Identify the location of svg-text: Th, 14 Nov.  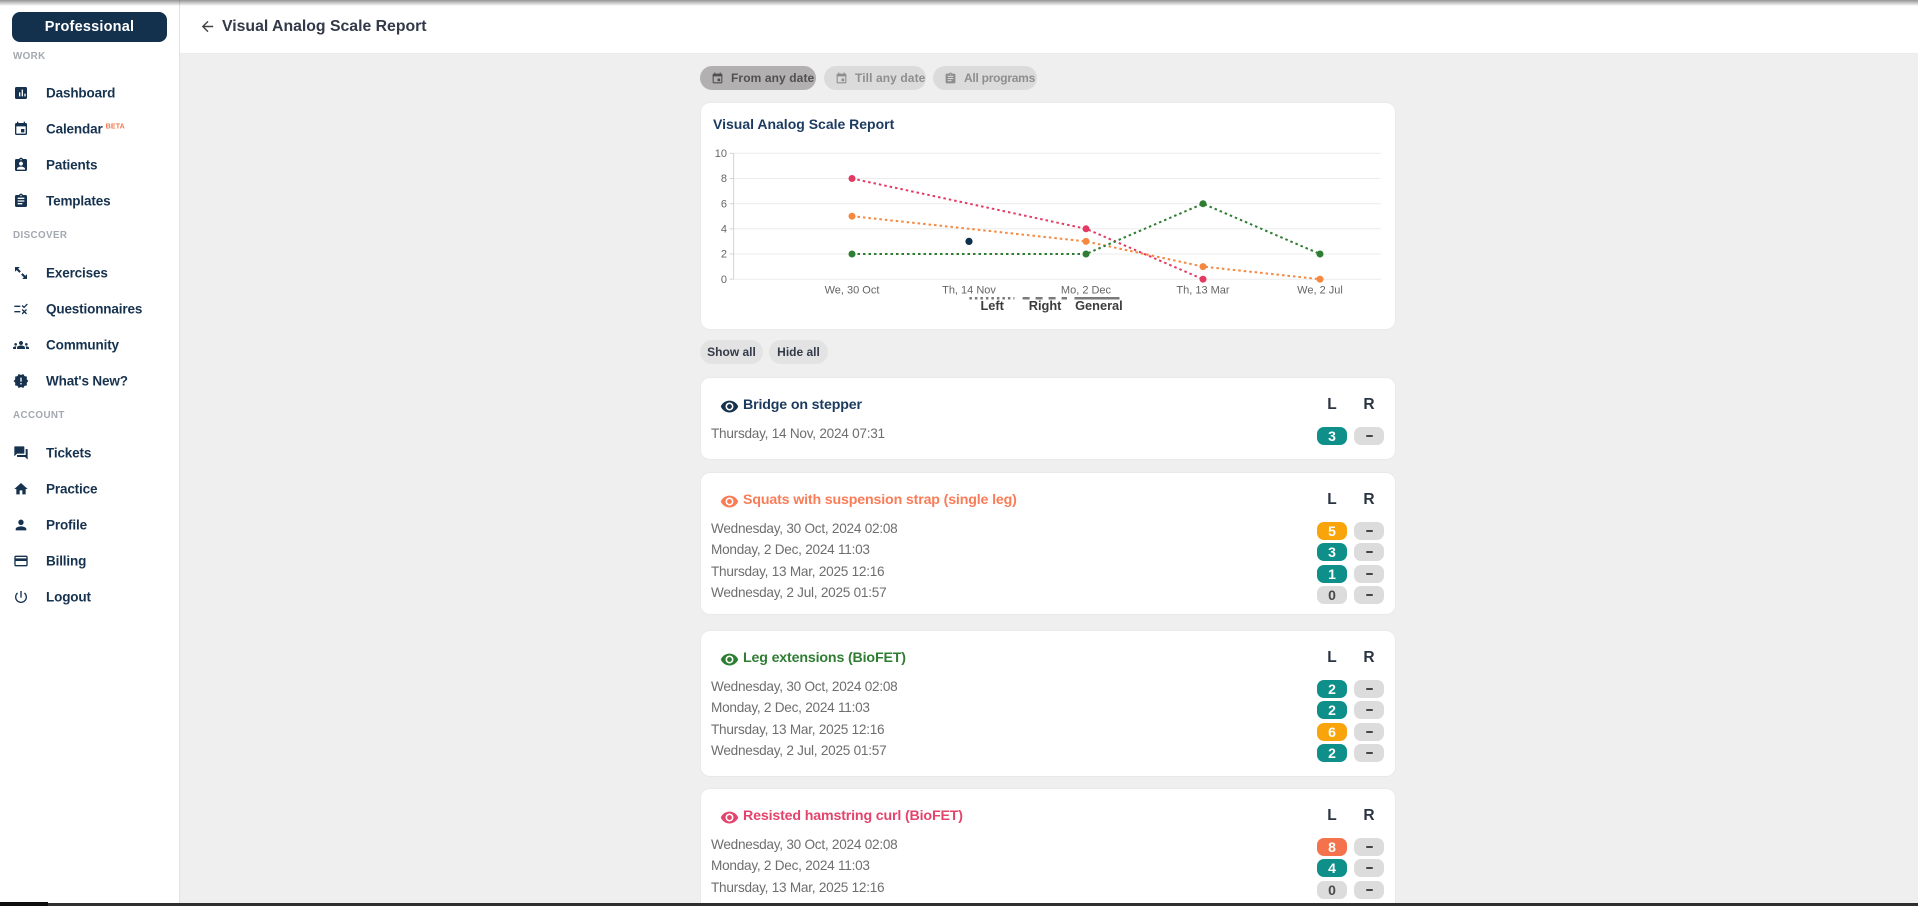
(969, 291).